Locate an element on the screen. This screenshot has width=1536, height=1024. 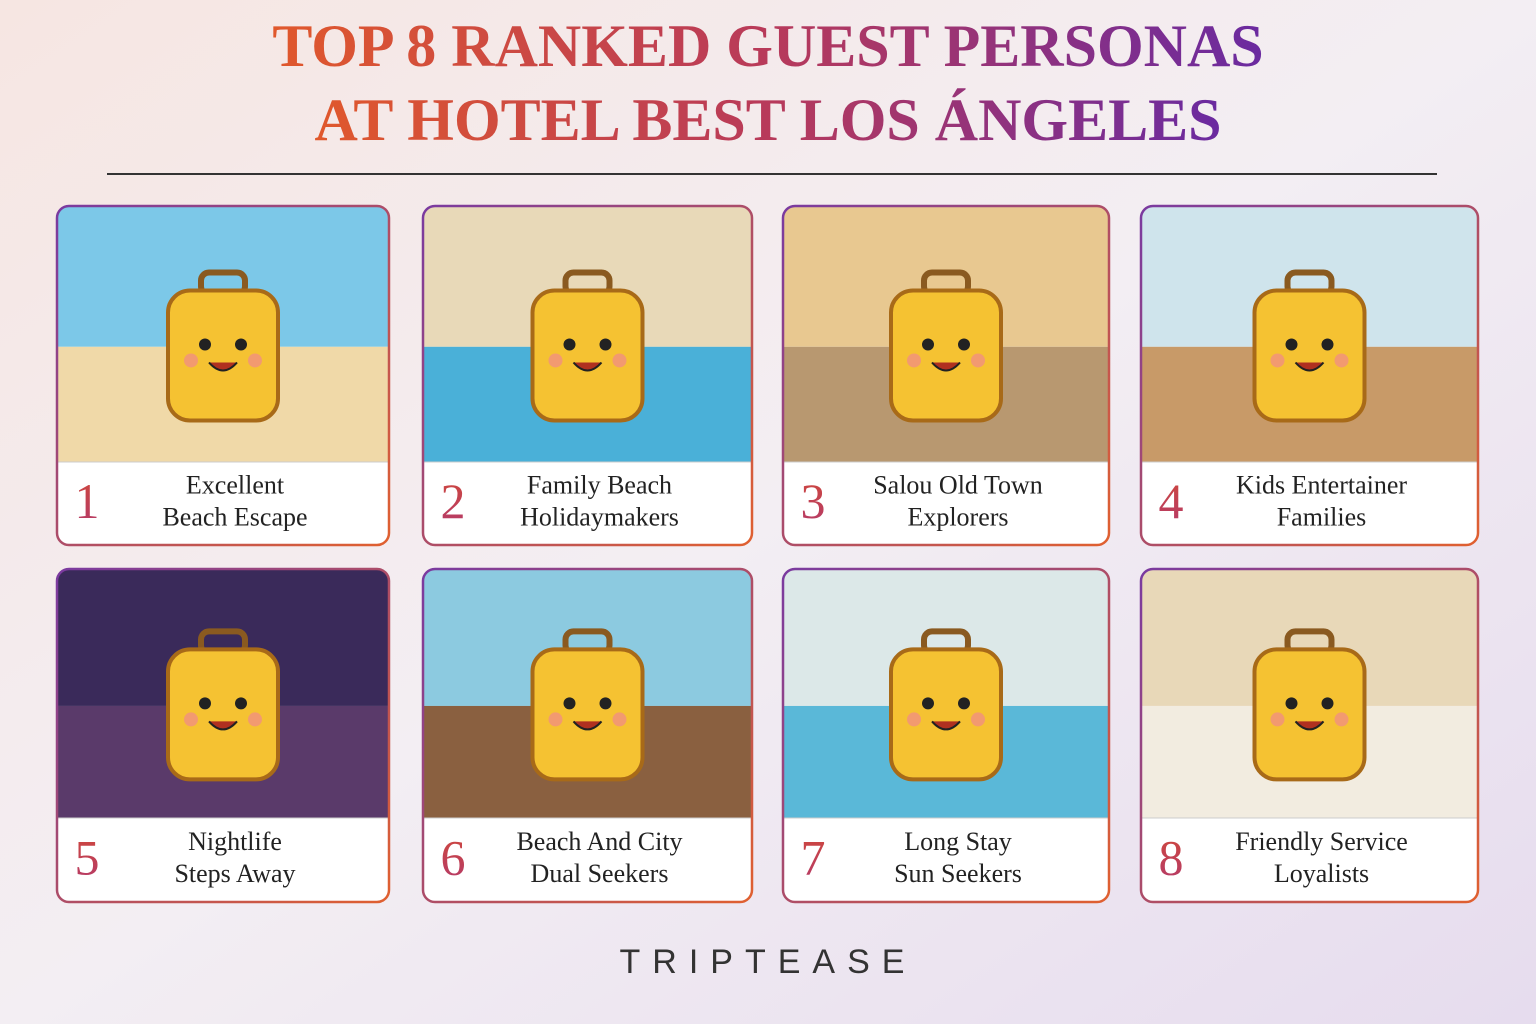
persona-label: Nightlife is located at coordinates (235, 841).